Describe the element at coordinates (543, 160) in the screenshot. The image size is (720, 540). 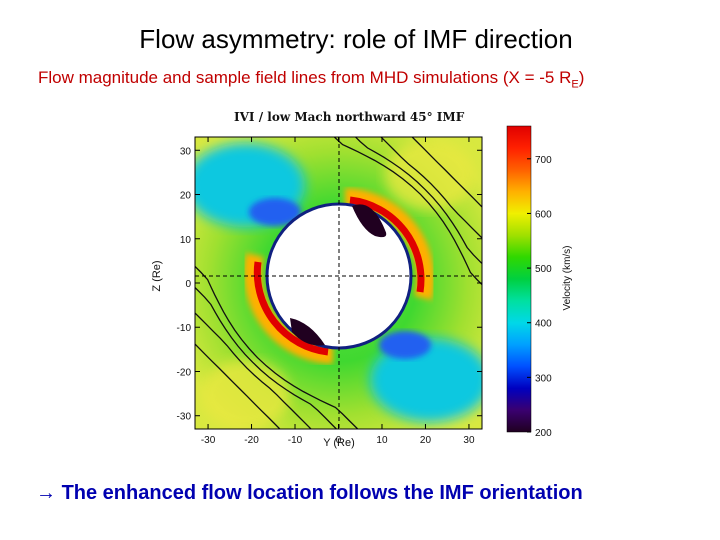
I see `colorbar-tick-label: 700` at that location.